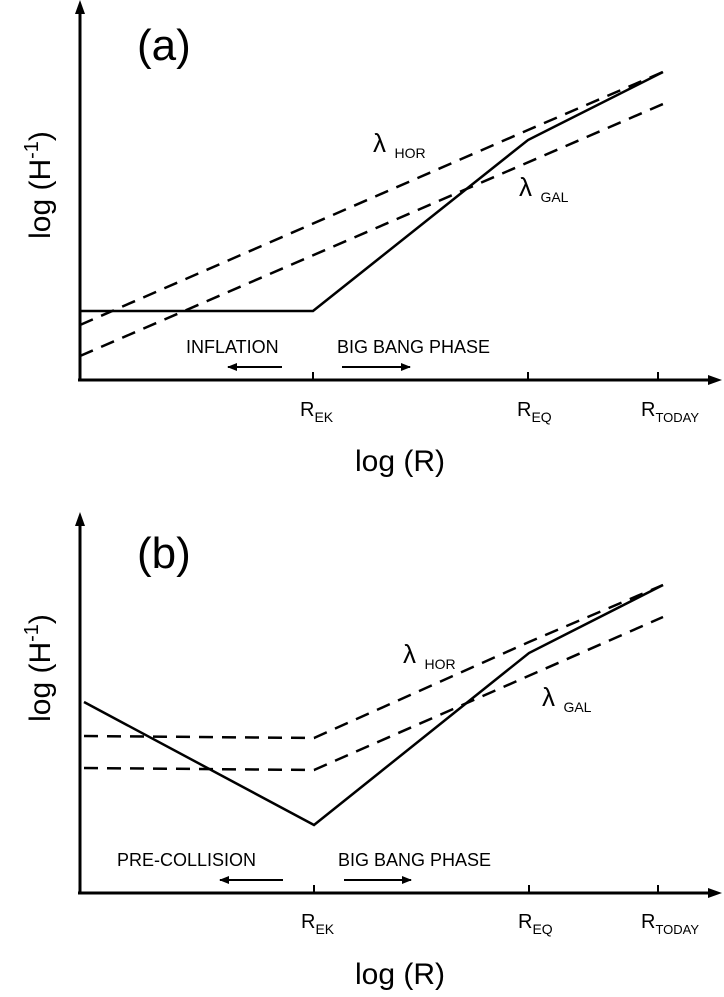  I want to click on panel-a-label: (a), so click(164, 45).